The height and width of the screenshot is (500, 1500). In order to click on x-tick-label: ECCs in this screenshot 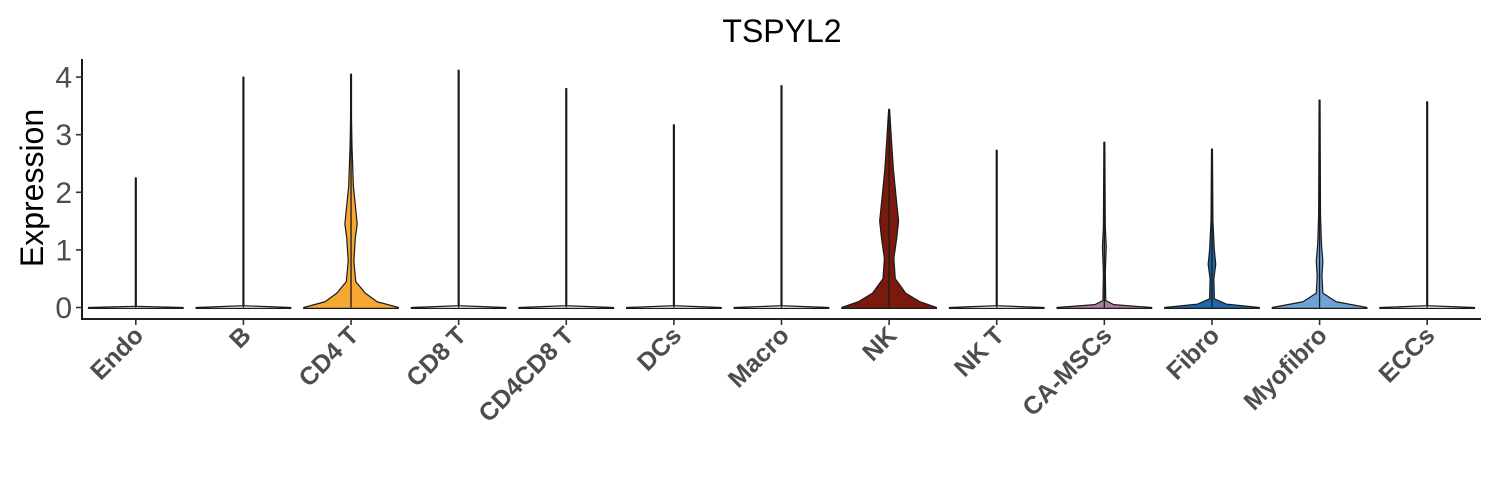, I will do `click(1406, 354)`.